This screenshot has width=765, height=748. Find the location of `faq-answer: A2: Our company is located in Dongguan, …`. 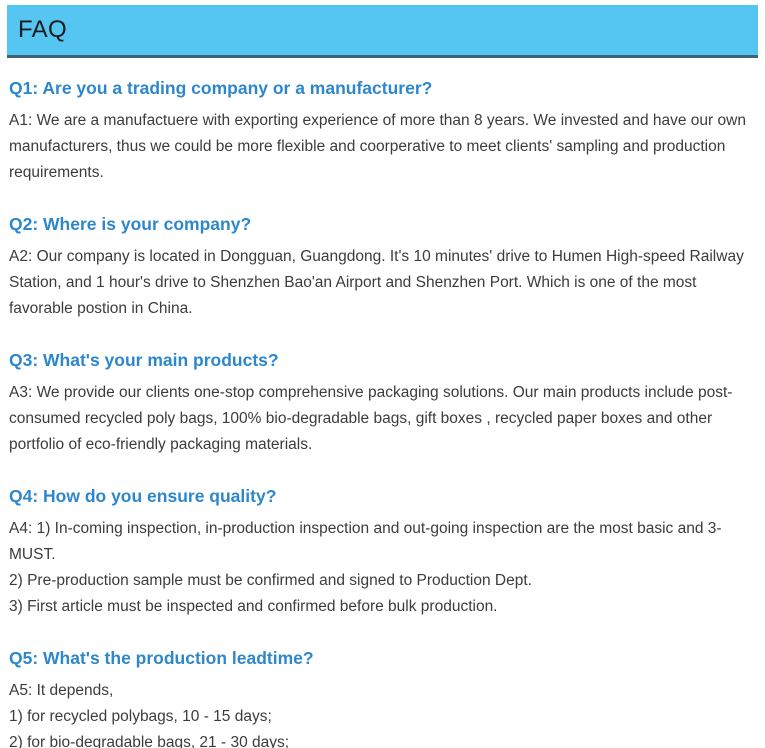

faq-answer: A2: Our company is located in Dongguan, … is located at coordinates (382, 283).